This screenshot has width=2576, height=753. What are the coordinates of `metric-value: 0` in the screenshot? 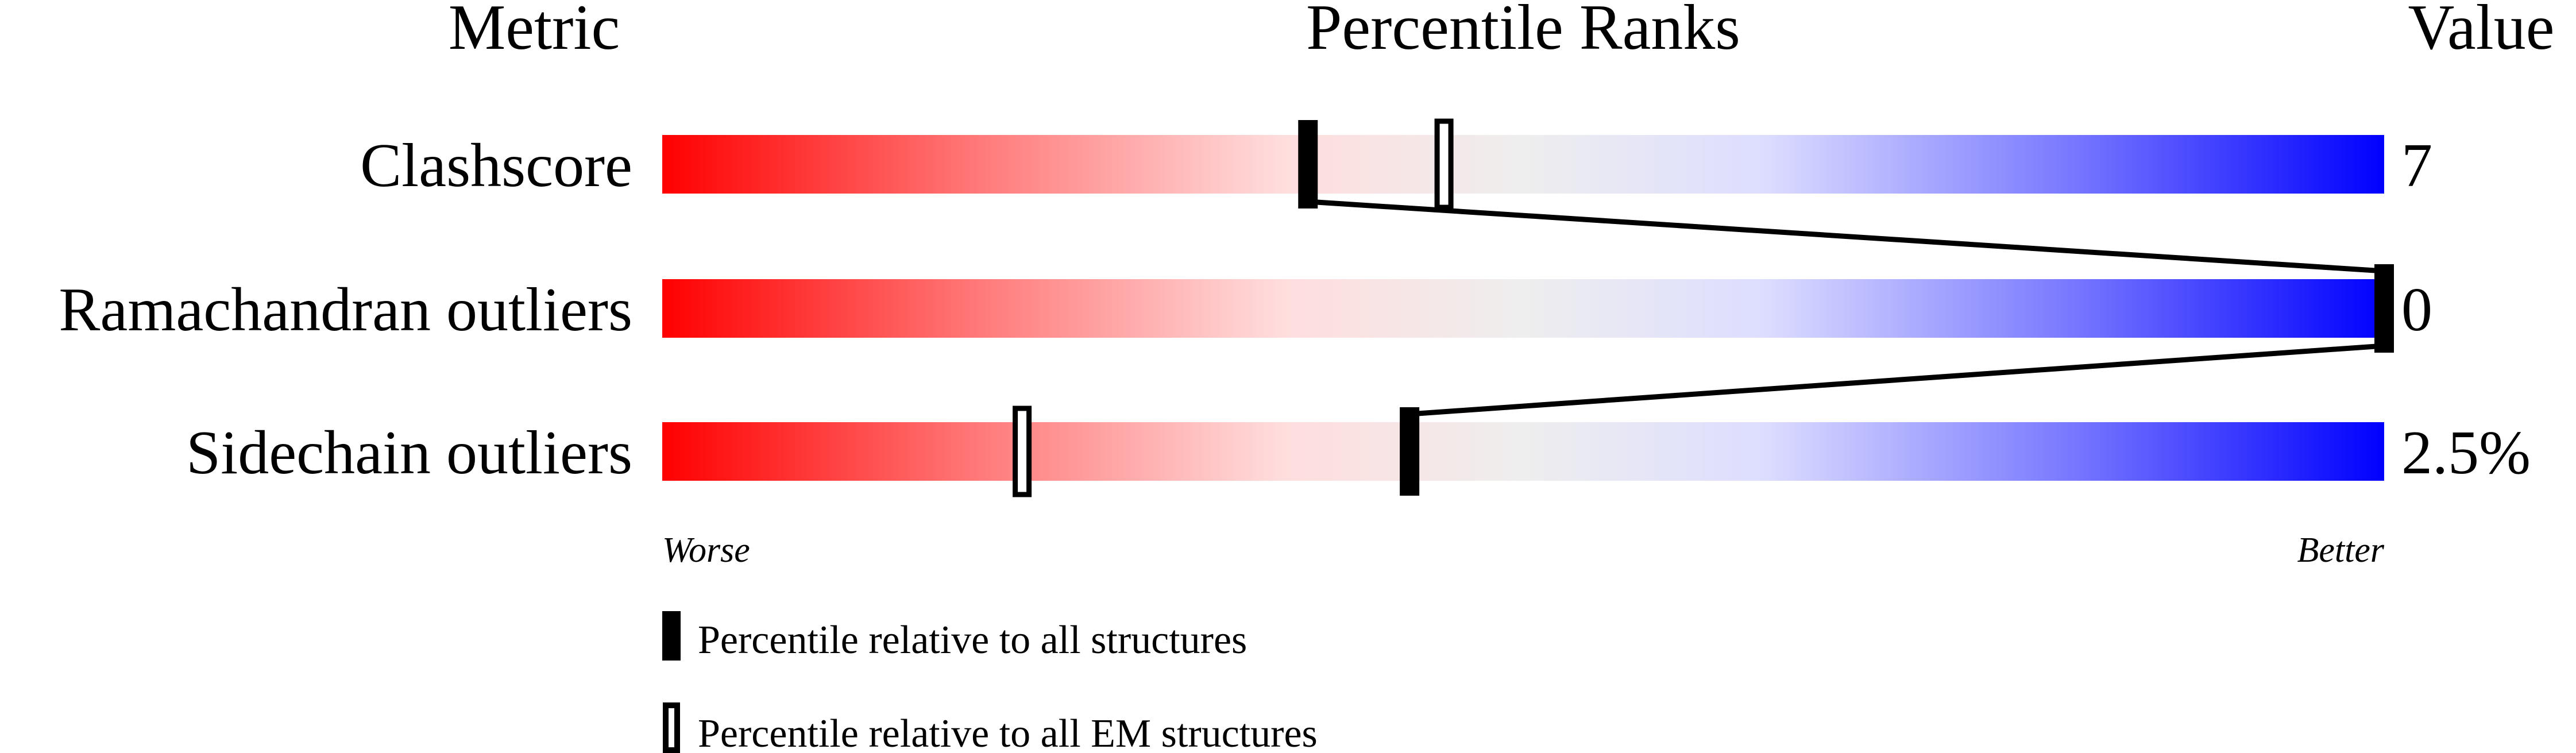 It's located at (2416, 310).